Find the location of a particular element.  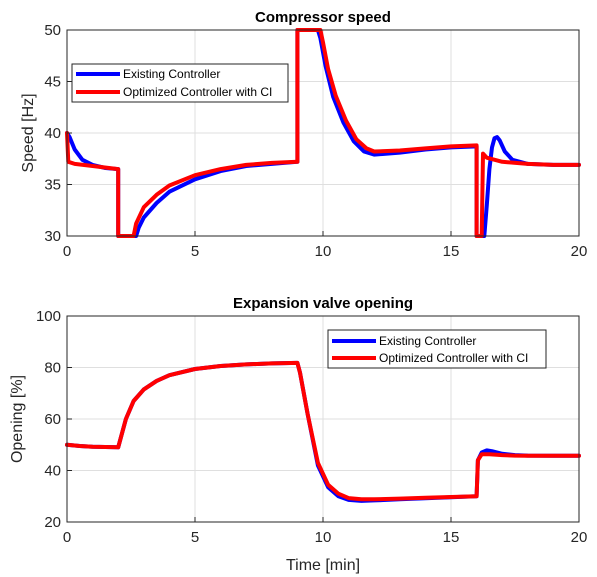

y-tick-label: 45 is located at coordinates (52, 82).